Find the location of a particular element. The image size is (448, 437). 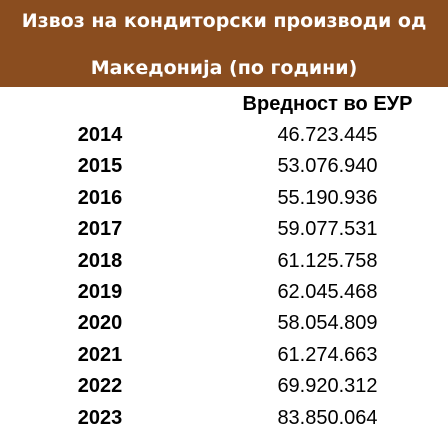

table-row: 2021 61.274.663 is located at coordinates (224, 355).